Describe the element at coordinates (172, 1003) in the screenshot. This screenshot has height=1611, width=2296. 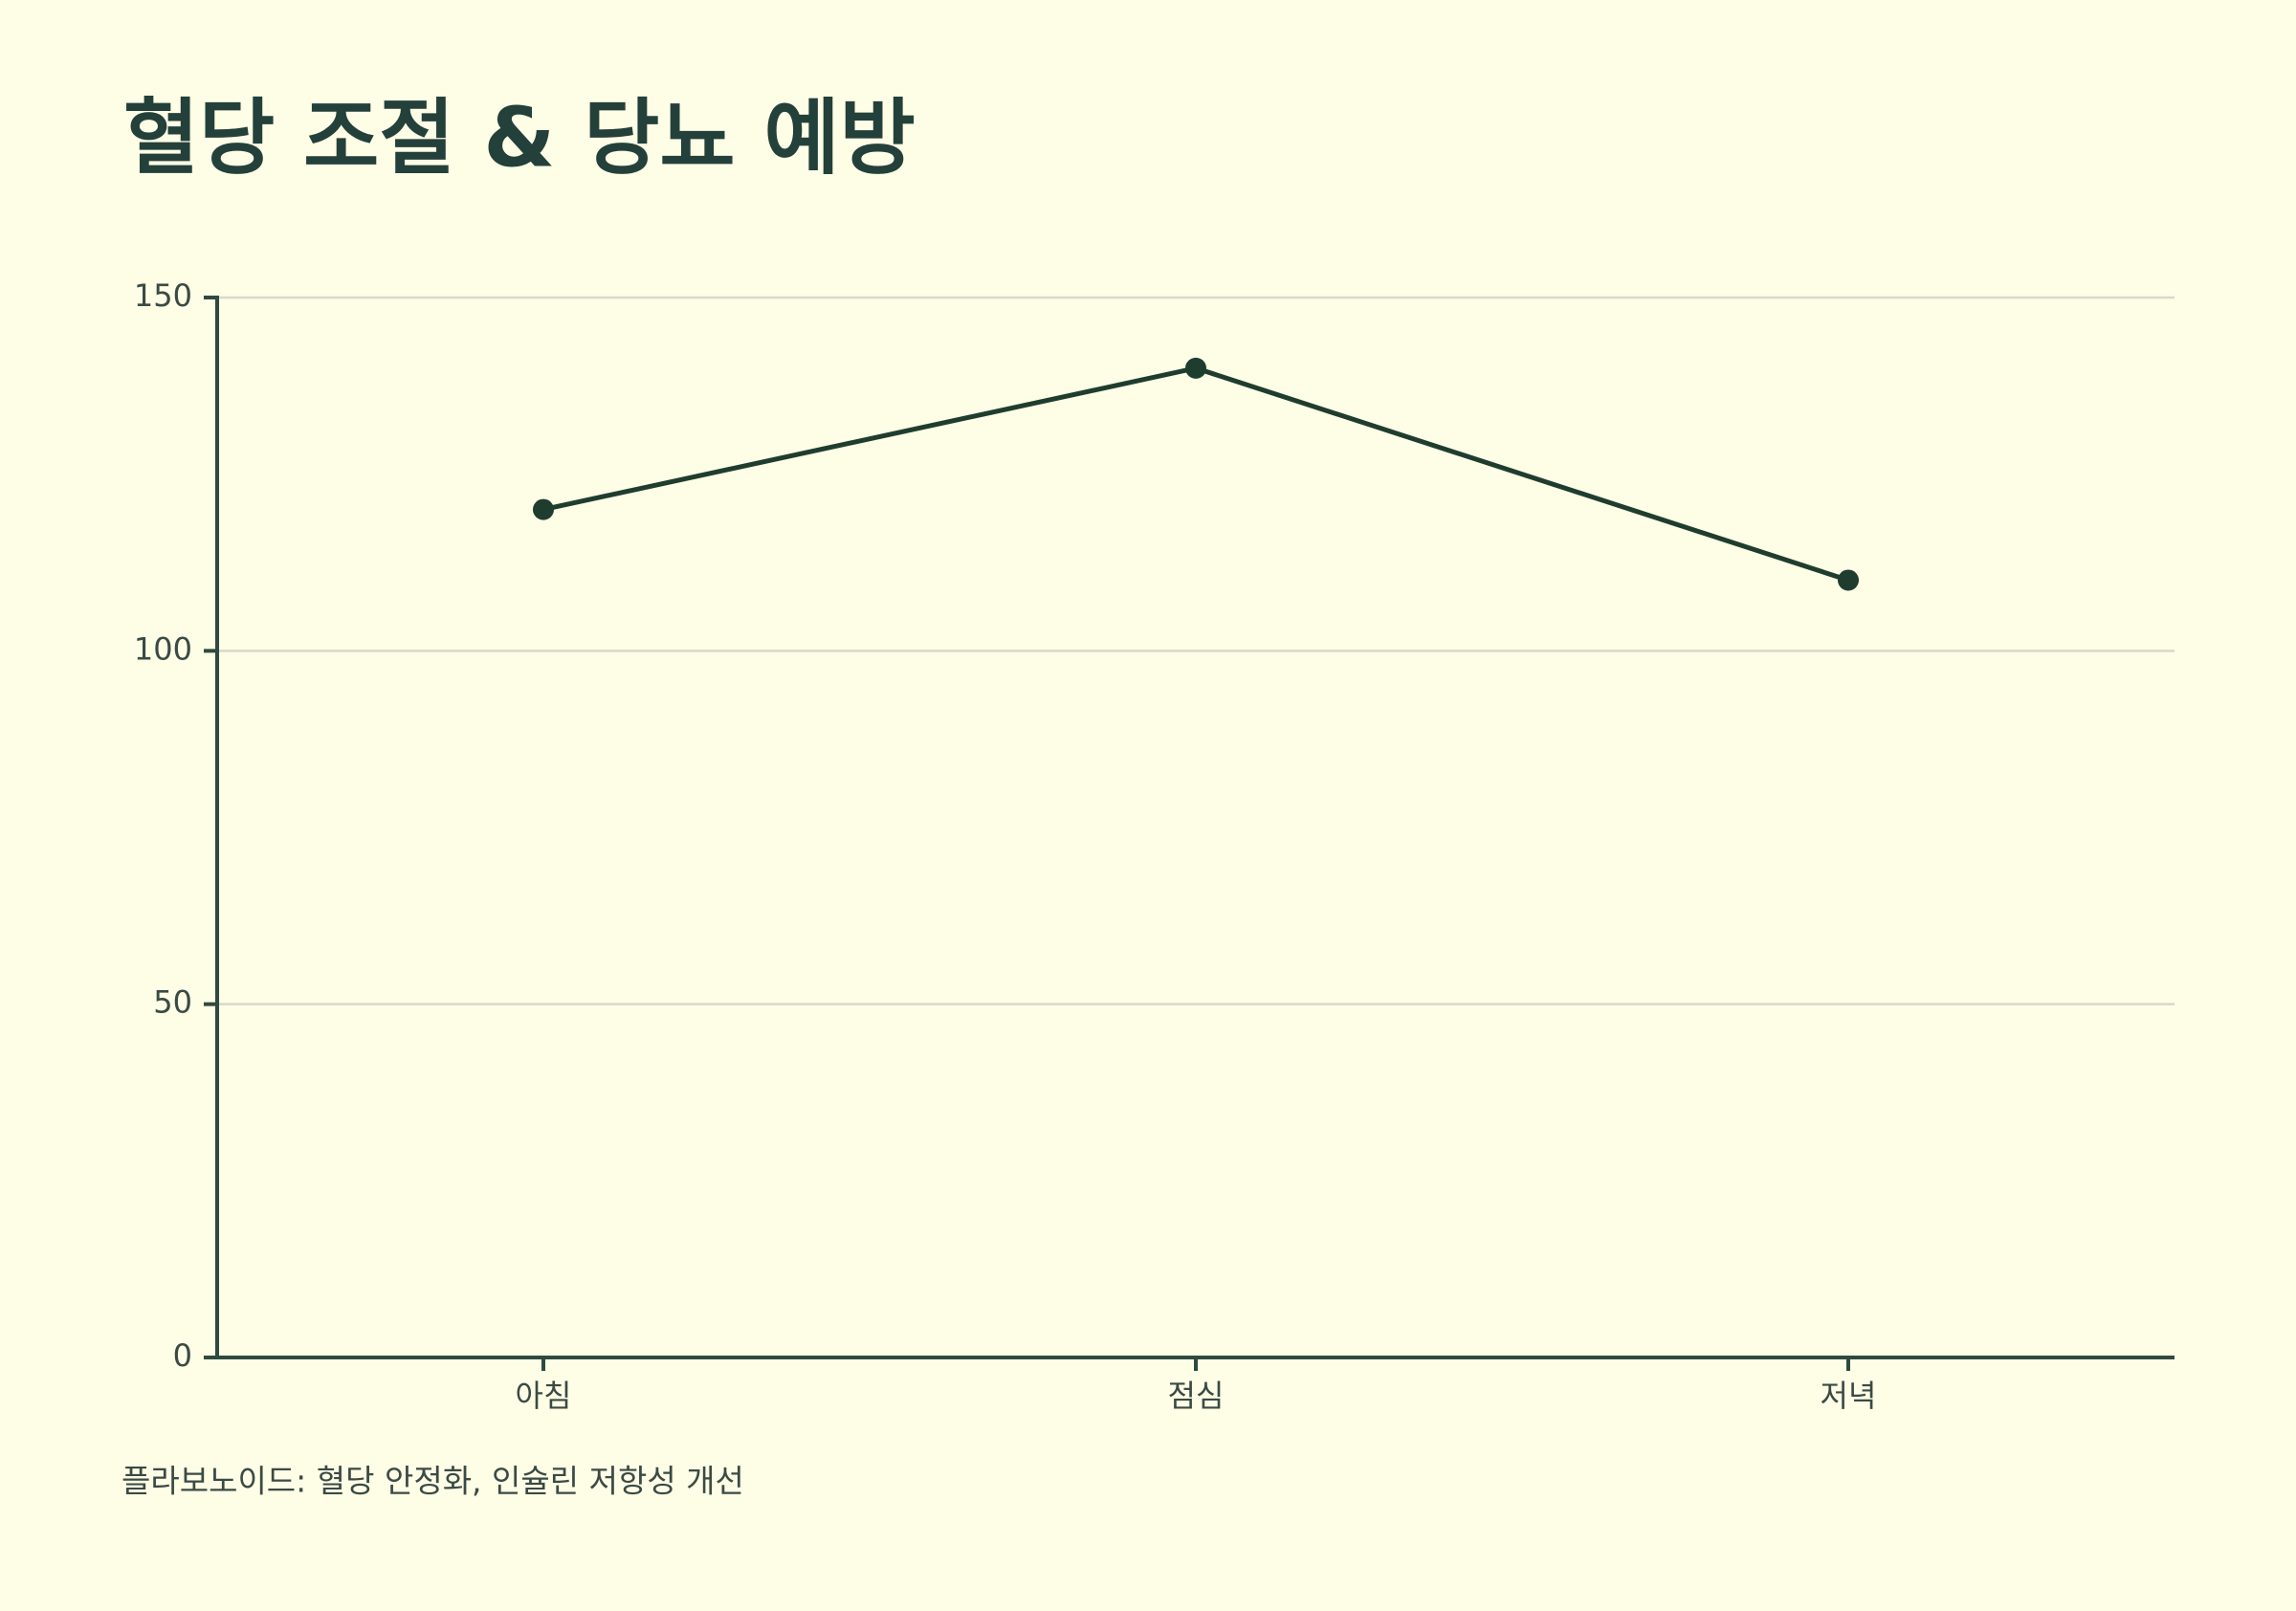
I see `y-tick-label: 50` at that location.